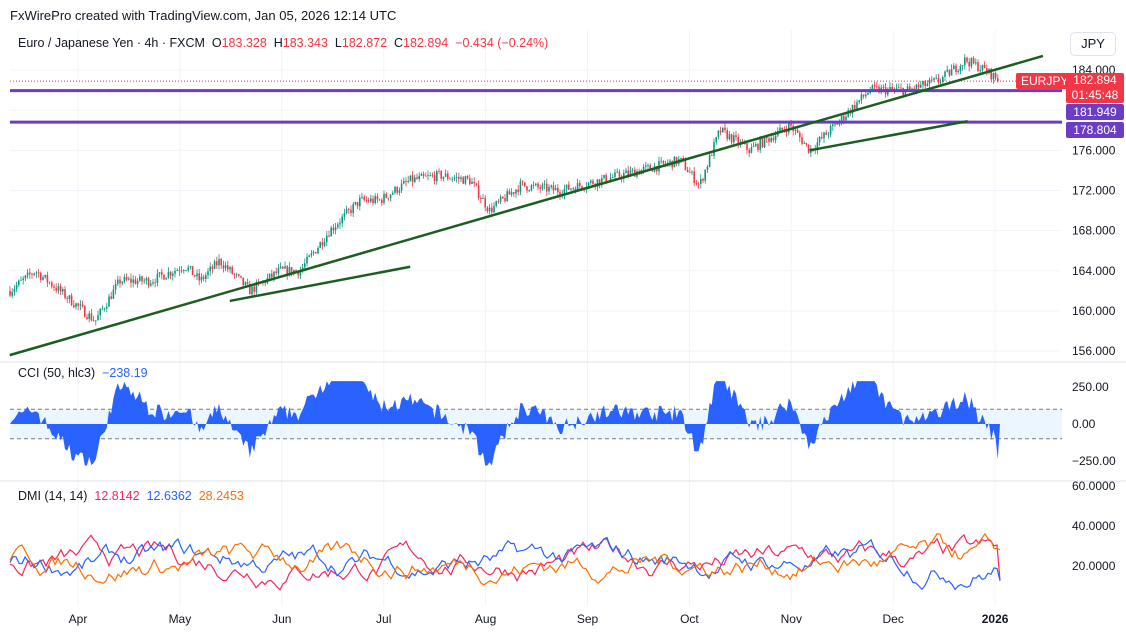  I want to click on time-tick: 2026, so click(995, 619).